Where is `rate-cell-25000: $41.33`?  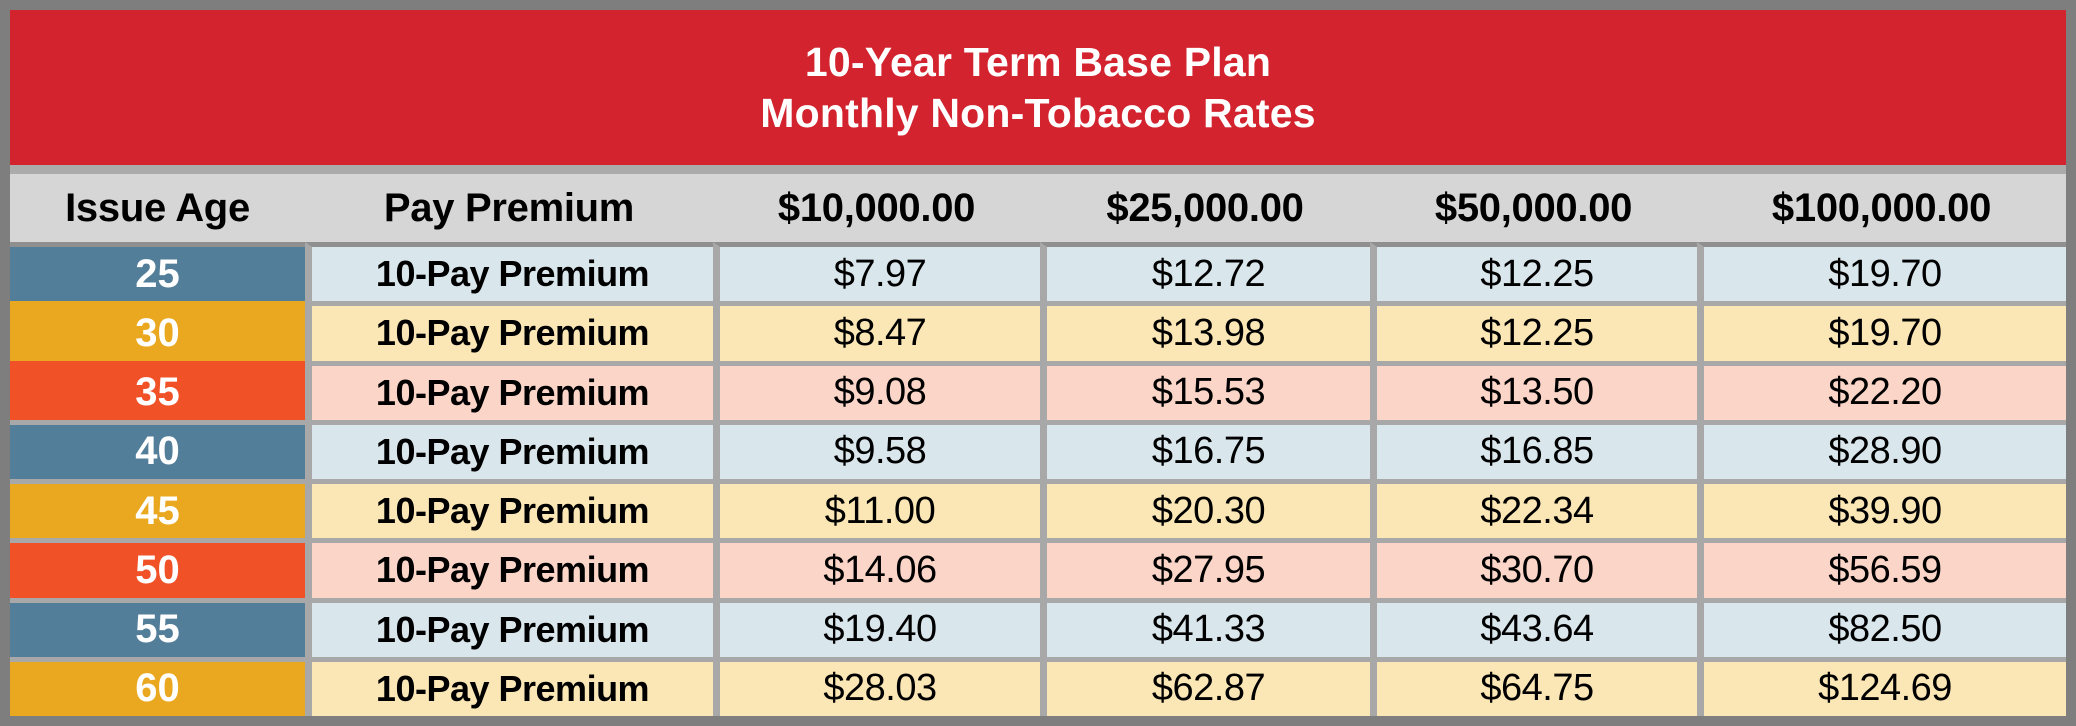 rate-cell-25000: $41.33 is located at coordinates (1205, 627).